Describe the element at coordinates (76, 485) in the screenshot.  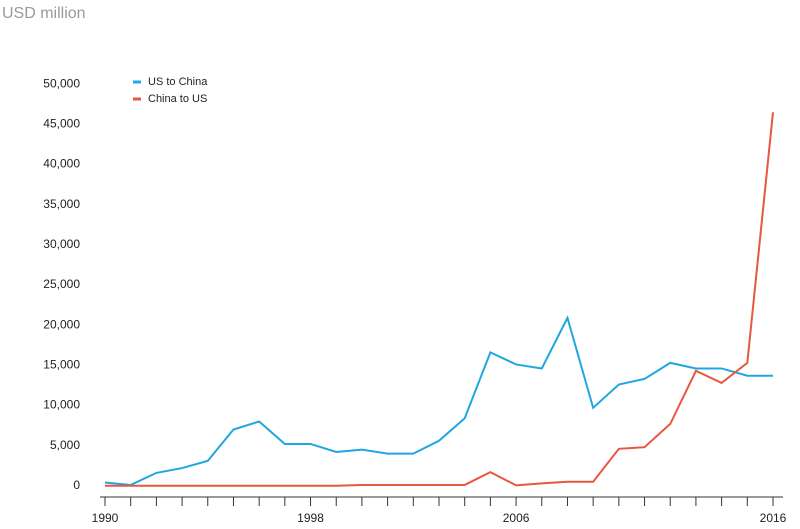
I see `y-tick-label: 0` at that location.